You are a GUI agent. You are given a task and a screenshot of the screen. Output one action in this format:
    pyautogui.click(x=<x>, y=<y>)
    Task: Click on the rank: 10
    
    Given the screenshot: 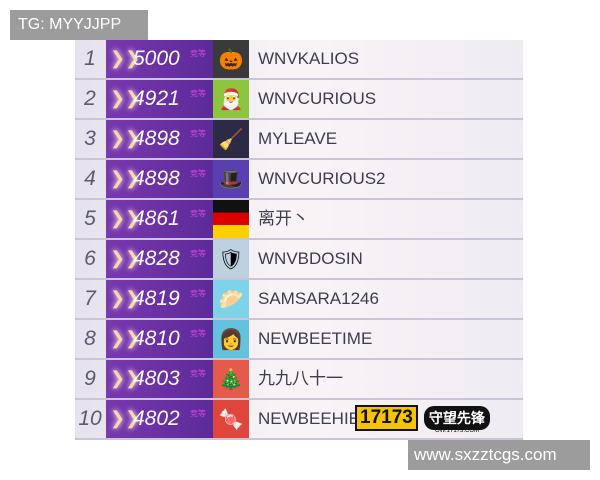 What is the action you would take?
    pyautogui.click(x=90, y=418)
    